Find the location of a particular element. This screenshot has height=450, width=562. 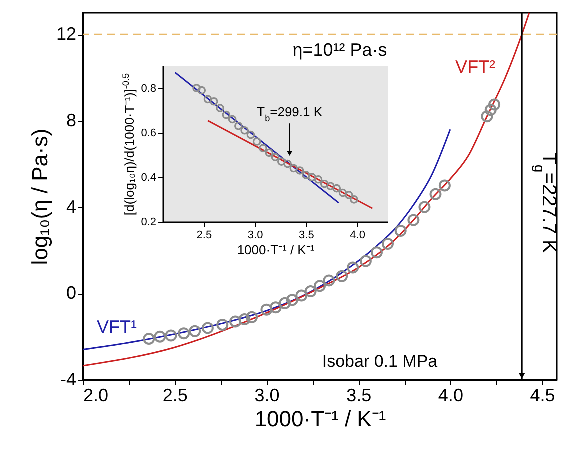

y-tick-label: 4 is located at coordinates (71, 206).